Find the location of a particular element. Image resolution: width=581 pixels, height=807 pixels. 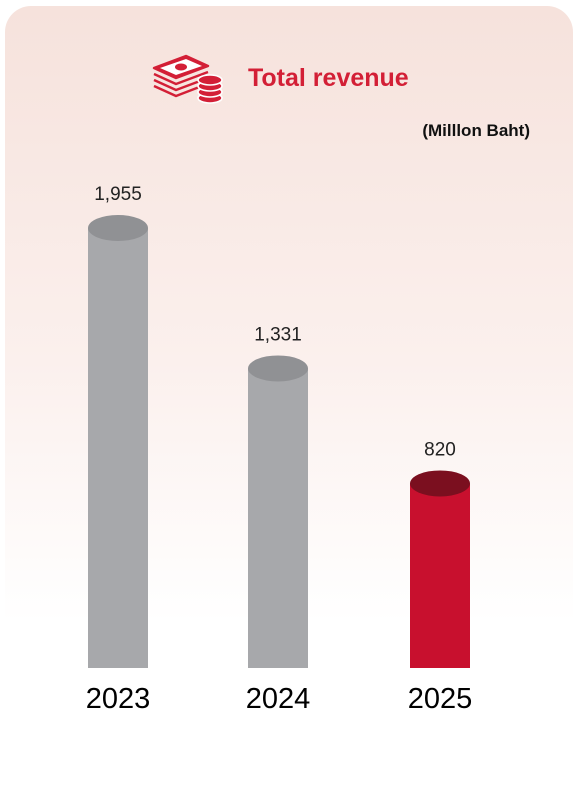

category-label-2023: 2023 is located at coordinates (118, 699).